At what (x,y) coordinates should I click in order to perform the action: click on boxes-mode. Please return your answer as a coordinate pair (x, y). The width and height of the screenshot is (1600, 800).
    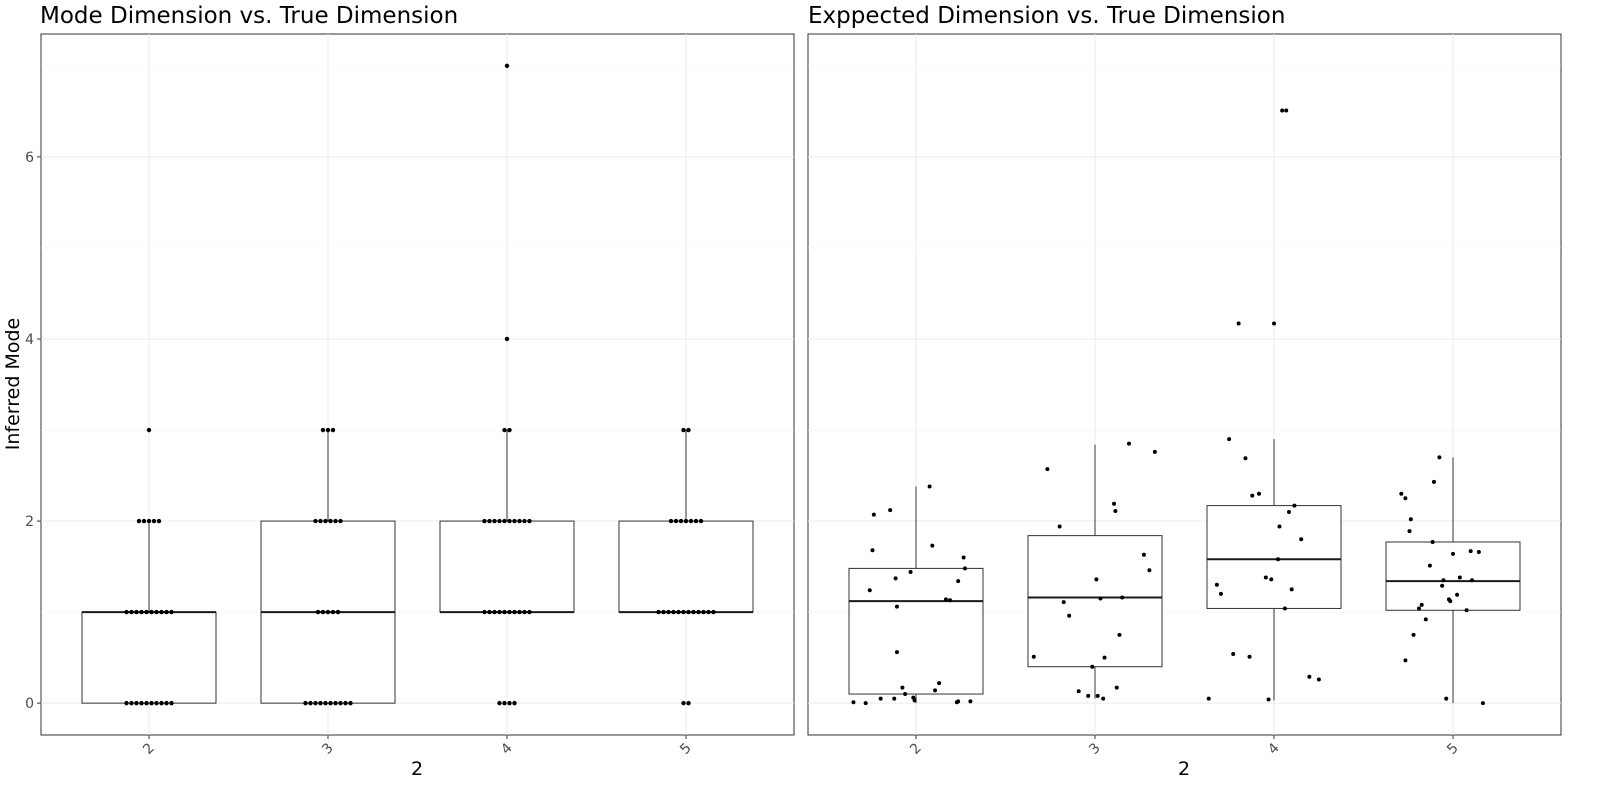
    Looking at the image, I should click on (417, 567).